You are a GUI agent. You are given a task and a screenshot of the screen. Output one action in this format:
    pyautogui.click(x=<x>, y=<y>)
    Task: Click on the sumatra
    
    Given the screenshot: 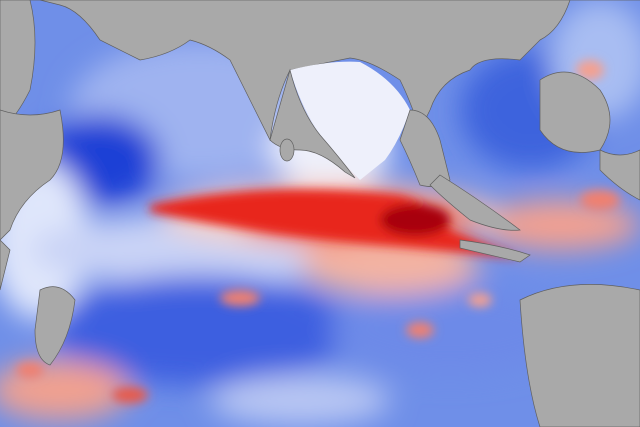 What is the action you would take?
    pyautogui.click(x=475, y=202)
    